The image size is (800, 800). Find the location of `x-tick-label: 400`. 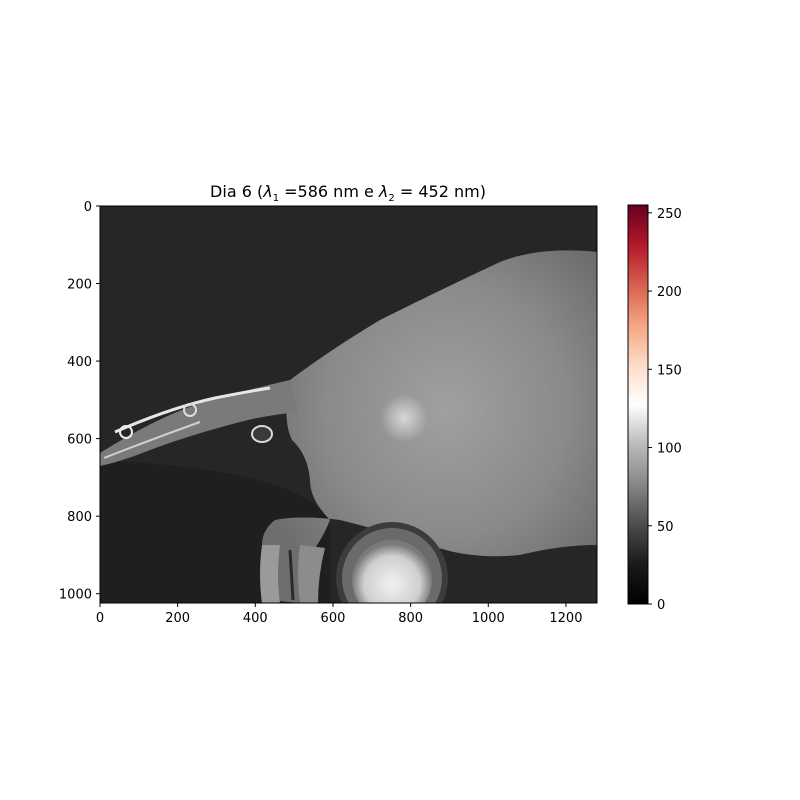

x-tick-label: 400 is located at coordinates (255, 618).